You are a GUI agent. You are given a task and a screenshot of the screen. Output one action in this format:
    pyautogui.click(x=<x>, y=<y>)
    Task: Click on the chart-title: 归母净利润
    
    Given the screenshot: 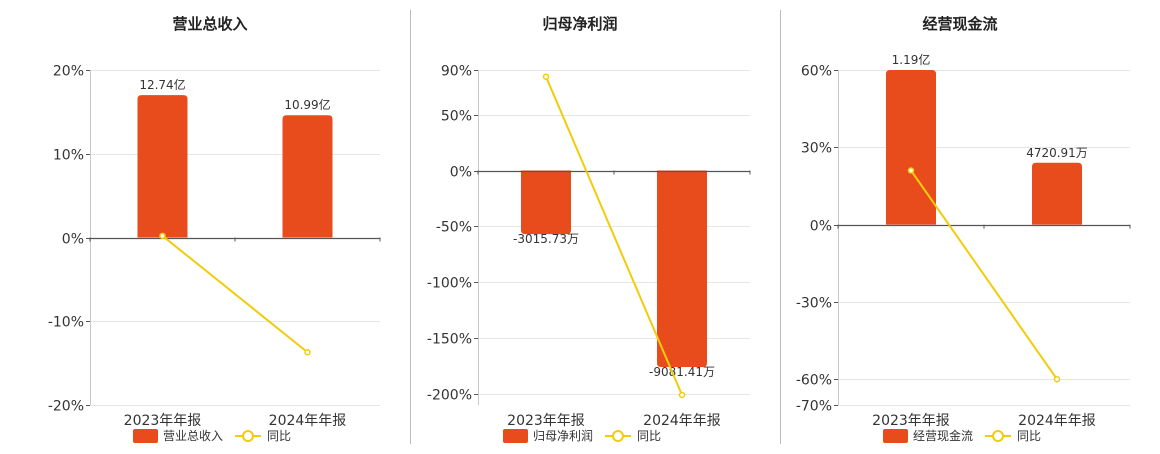 What is the action you would take?
    pyautogui.click(x=579, y=24)
    